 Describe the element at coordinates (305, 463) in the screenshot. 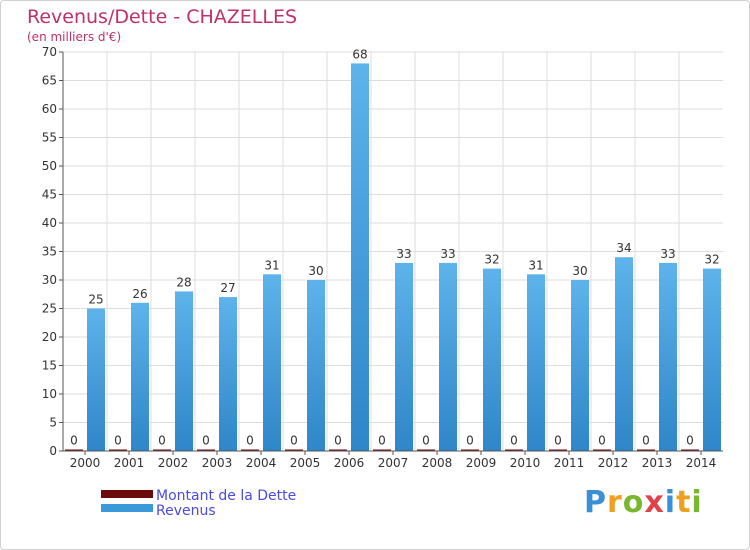

I see `x-tick-label: 2005` at that location.